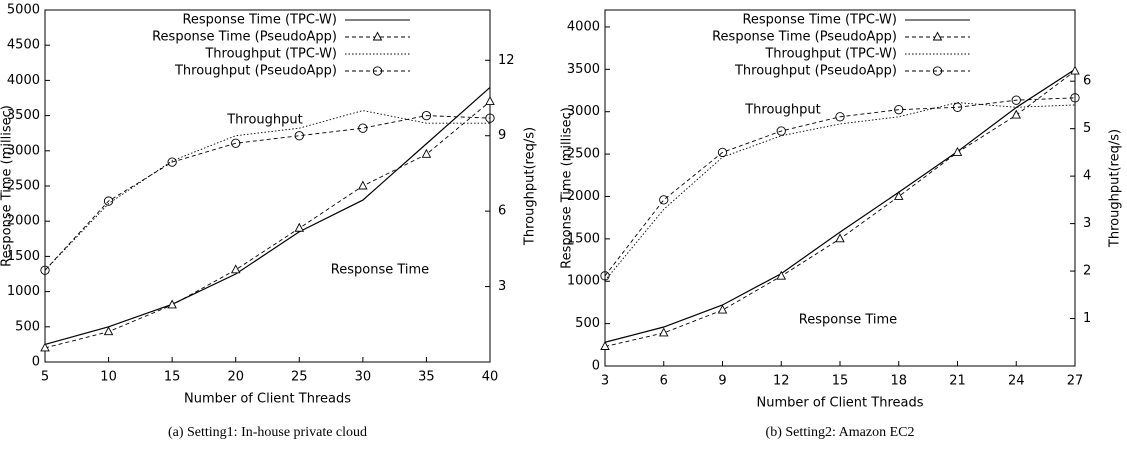 The image size is (1127, 453). I want to click on x-axis-label: Number of Client Threads, so click(267, 399).